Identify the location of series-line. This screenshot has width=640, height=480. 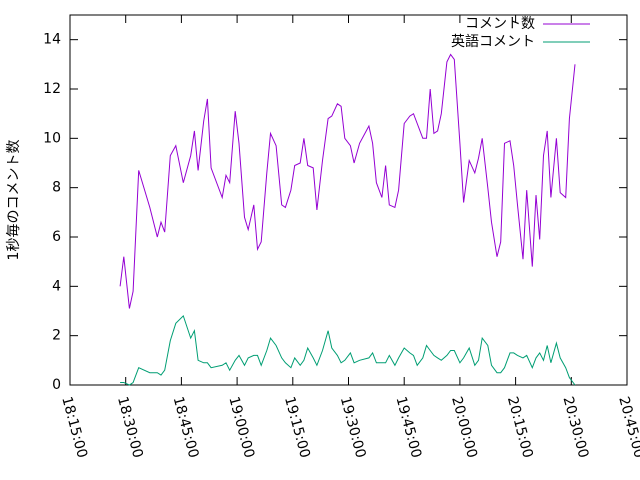
(348, 350).